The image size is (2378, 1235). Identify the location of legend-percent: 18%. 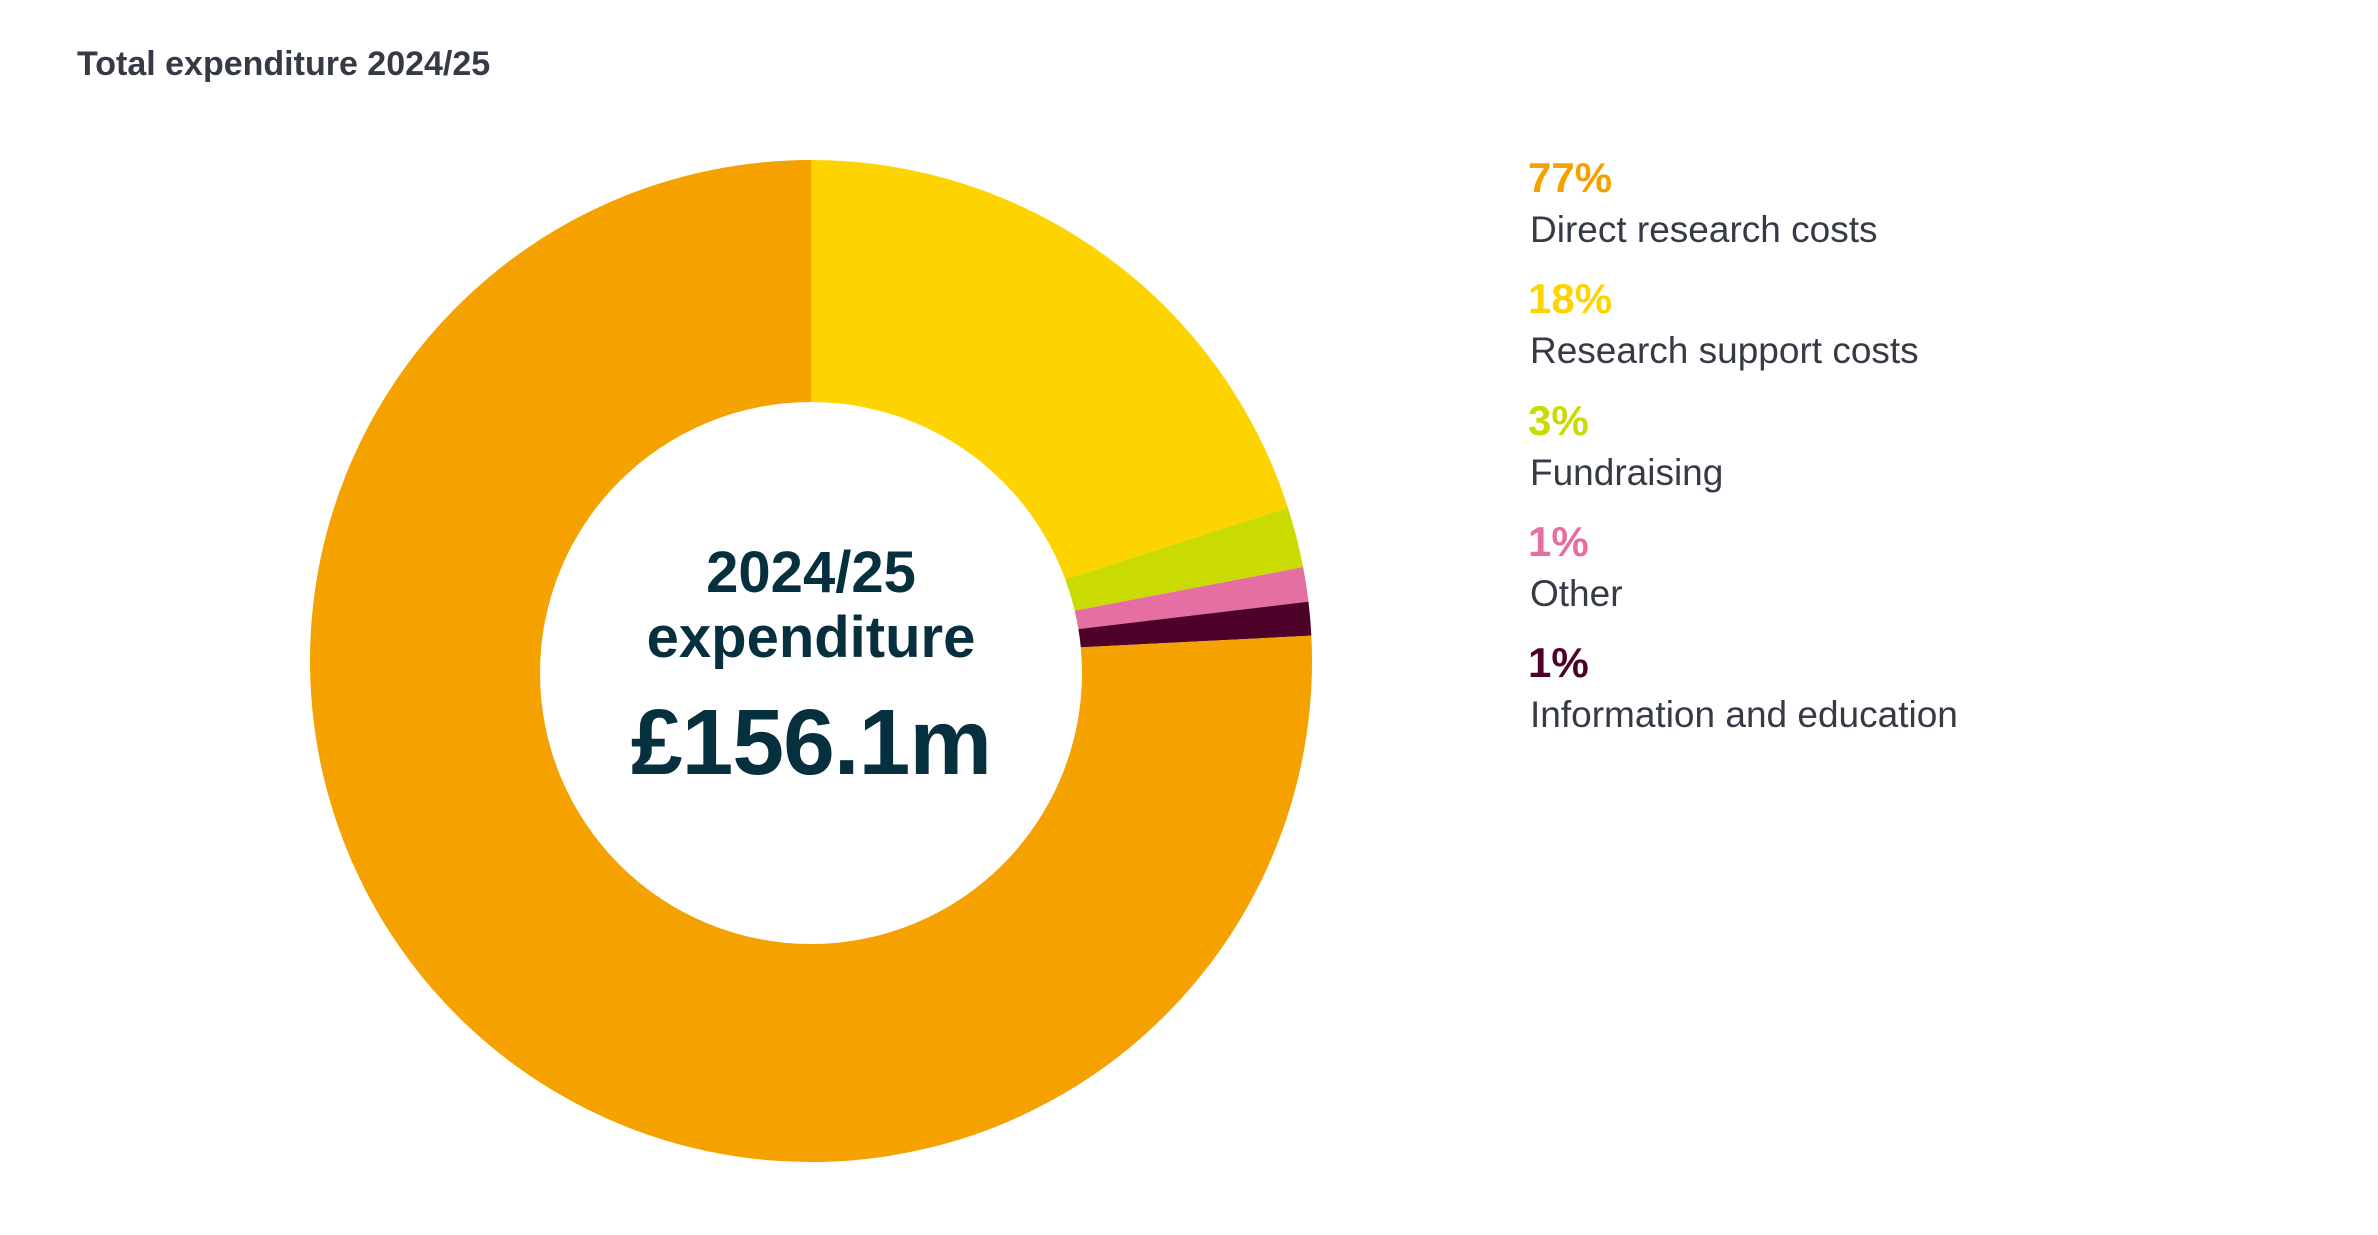
(1570, 299).